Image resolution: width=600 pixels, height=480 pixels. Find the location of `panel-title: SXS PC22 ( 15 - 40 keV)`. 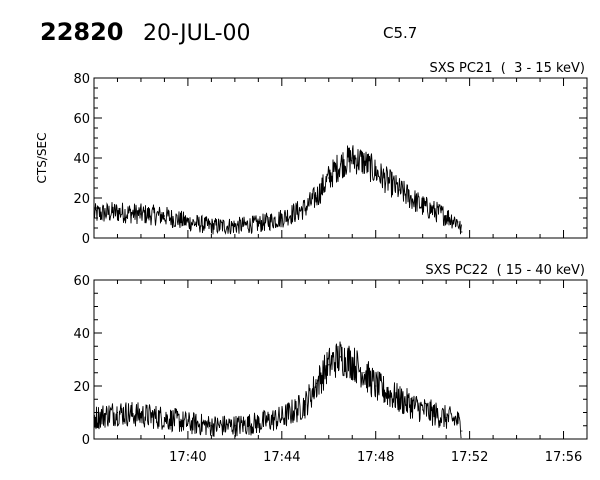

panel-title: SXS PC22 ( 15 - 40 keV) is located at coordinates (505, 270).